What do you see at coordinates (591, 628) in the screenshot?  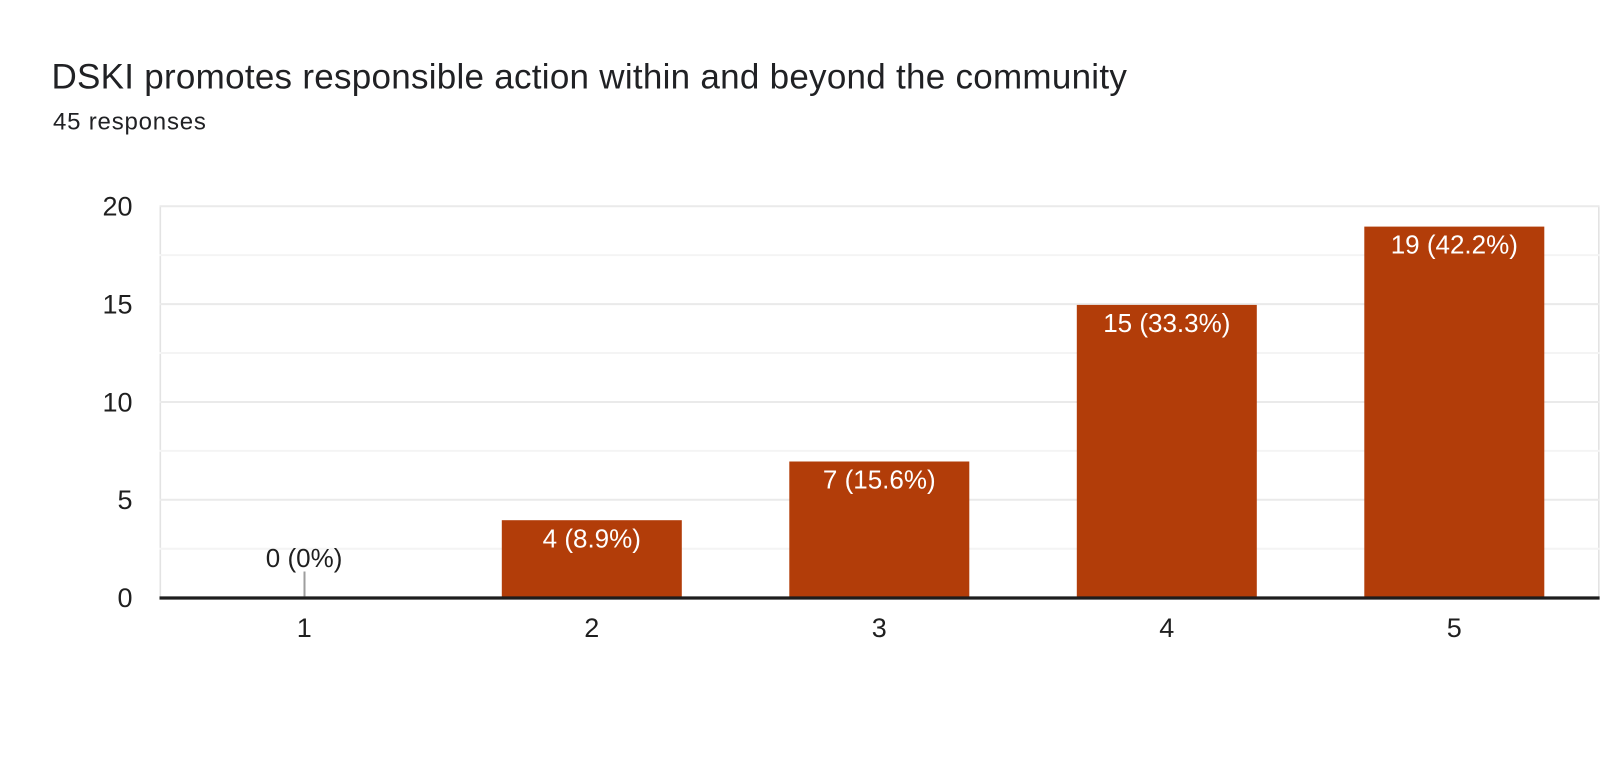 I see `svg-text: 2` at bounding box center [591, 628].